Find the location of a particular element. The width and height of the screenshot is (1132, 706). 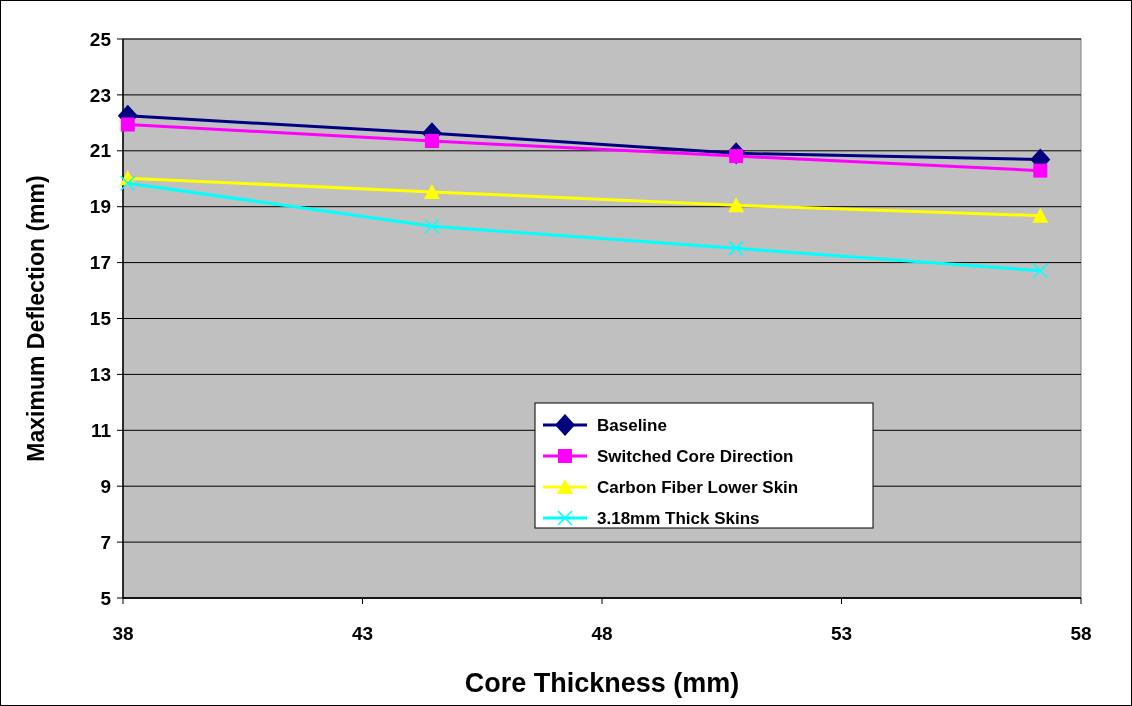

legend-label: Switched Core Direction is located at coordinates (695, 456).